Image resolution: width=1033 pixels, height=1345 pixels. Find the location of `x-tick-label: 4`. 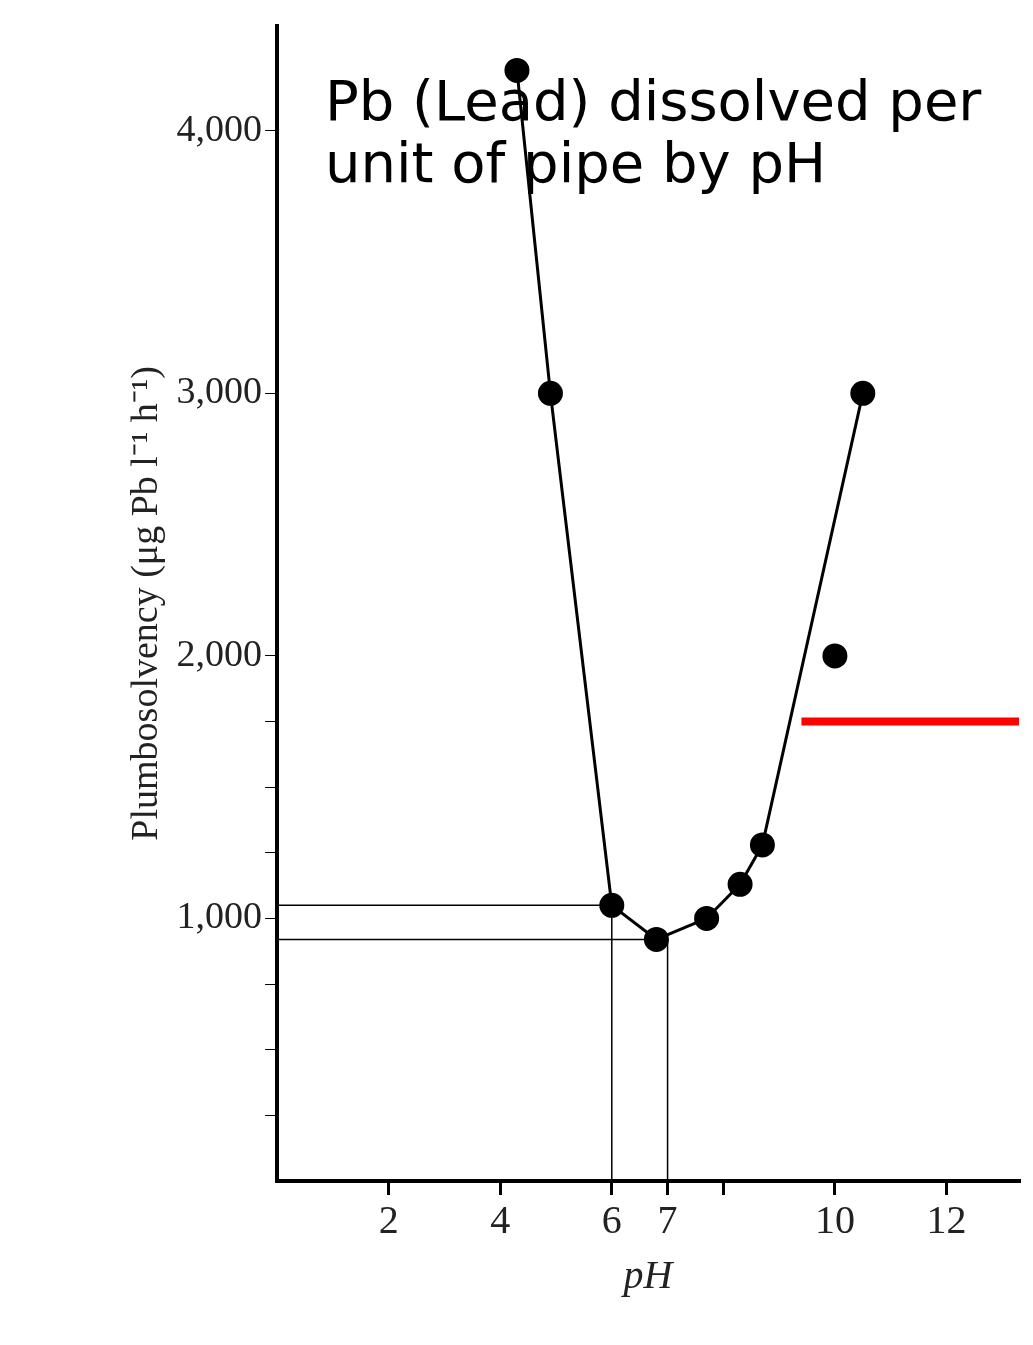

x-tick-label: 4 is located at coordinates (500, 1219).